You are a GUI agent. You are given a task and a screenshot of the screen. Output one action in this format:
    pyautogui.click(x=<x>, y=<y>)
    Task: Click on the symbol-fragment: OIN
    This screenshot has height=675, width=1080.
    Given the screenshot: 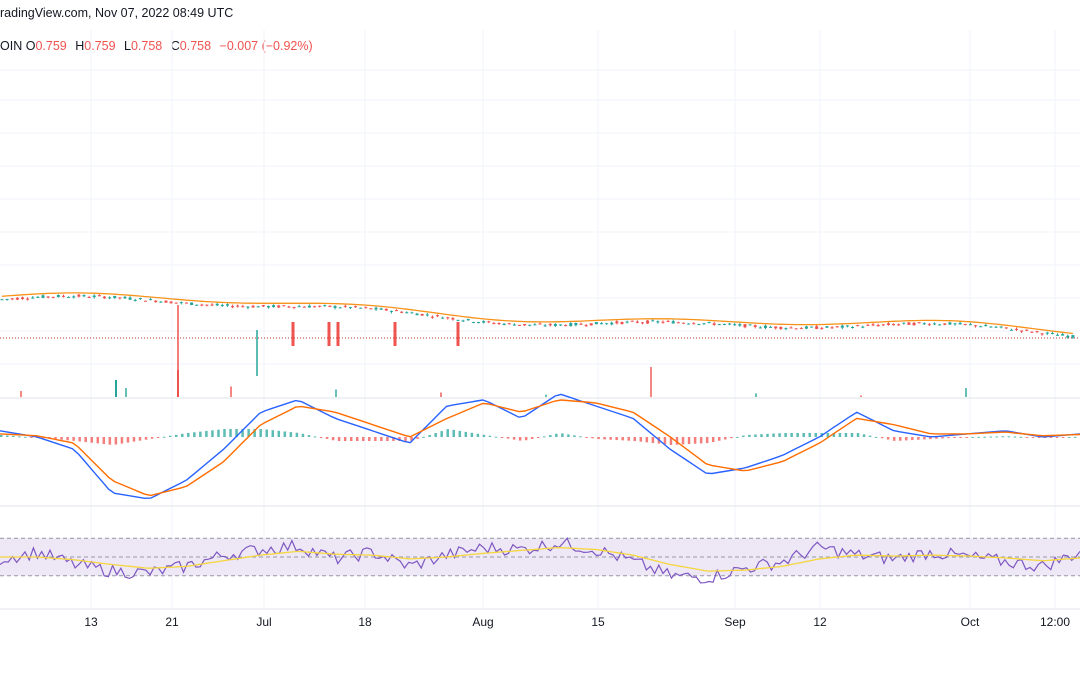 What is the action you would take?
    pyautogui.click(x=11, y=46)
    